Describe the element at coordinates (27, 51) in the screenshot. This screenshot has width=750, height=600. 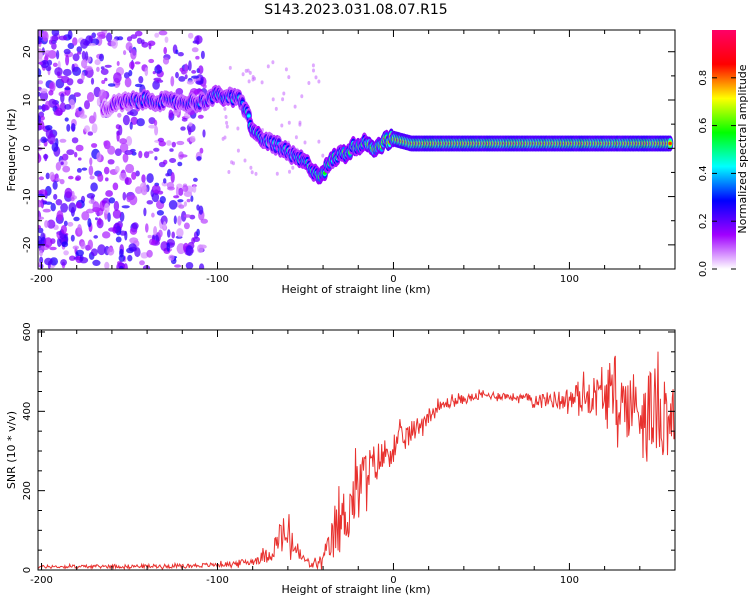
I see `y-tick-label: 20` at that location.